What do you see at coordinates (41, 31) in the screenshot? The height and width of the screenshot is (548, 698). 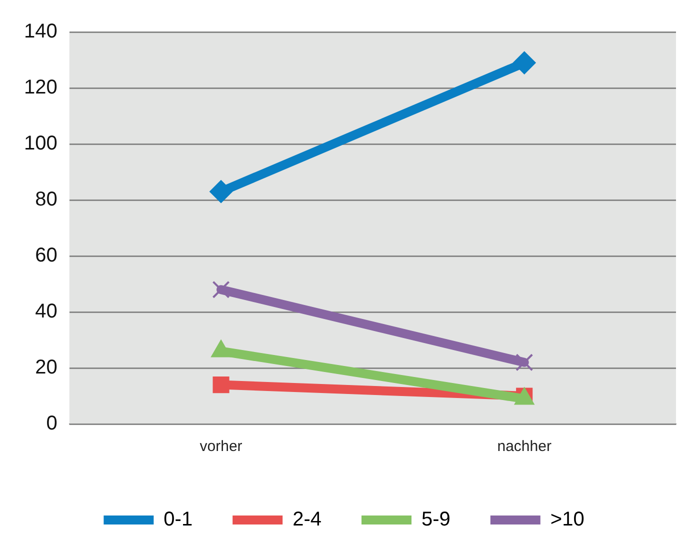 I see `y-tick-label: 140` at bounding box center [41, 31].